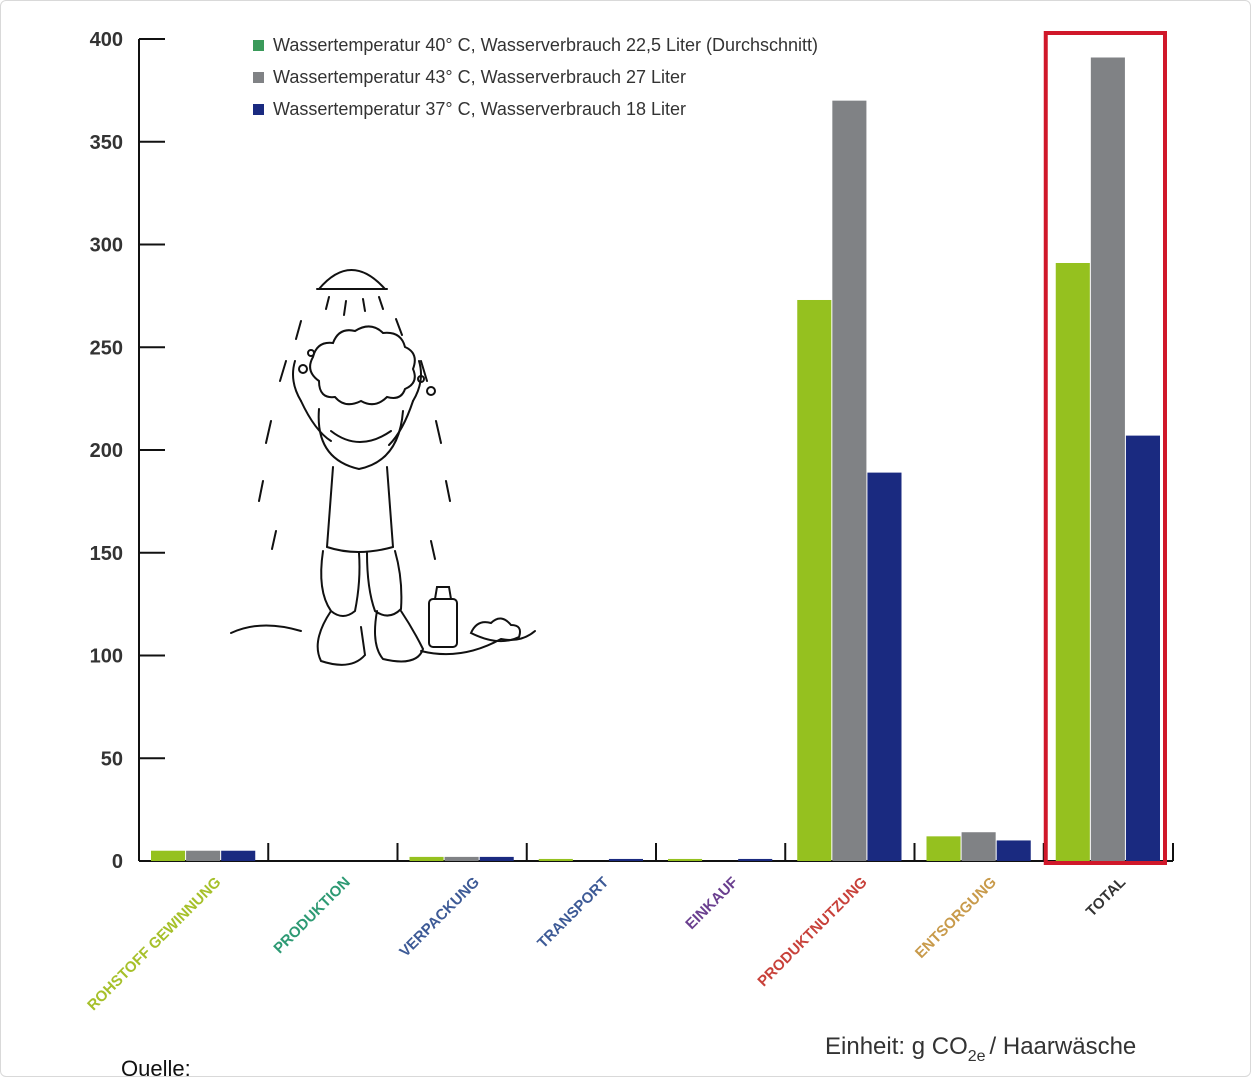  Describe the element at coordinates (106, 554) in the screenshot. I see `y-tick-label: 150` at that location.